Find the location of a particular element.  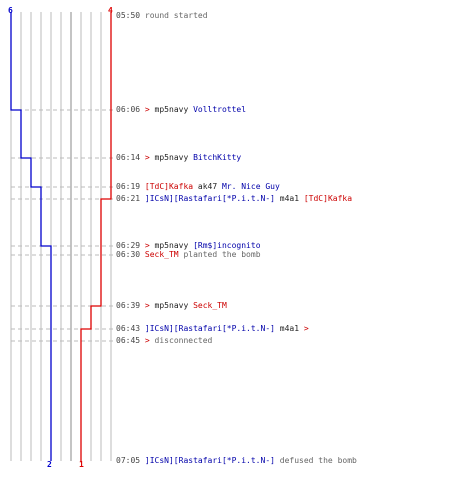

event-time: 06:45 is located at coordinates (130, 340).